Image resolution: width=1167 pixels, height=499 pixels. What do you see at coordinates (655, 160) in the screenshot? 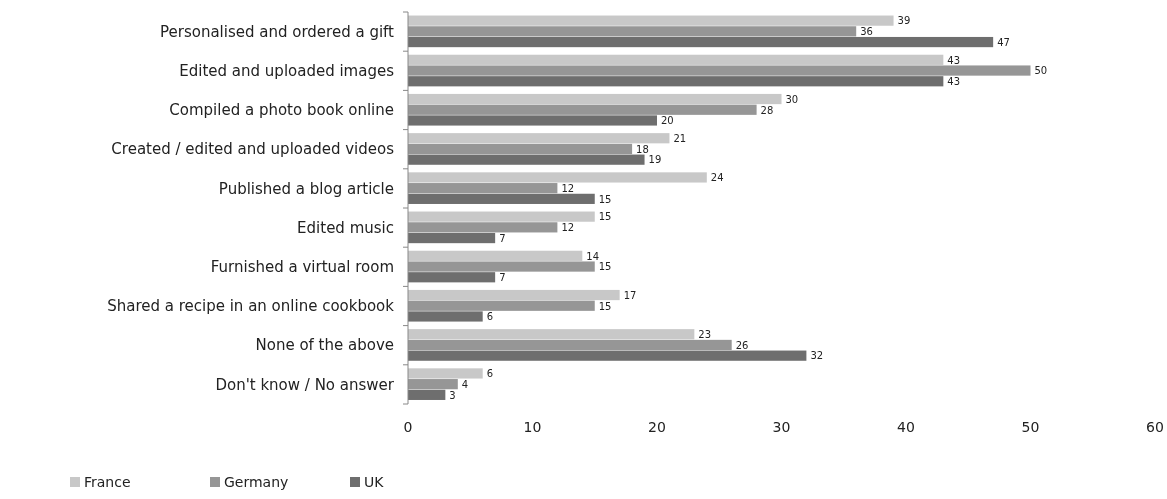
I see `data-label: 19` at bounding box center [655, 160].